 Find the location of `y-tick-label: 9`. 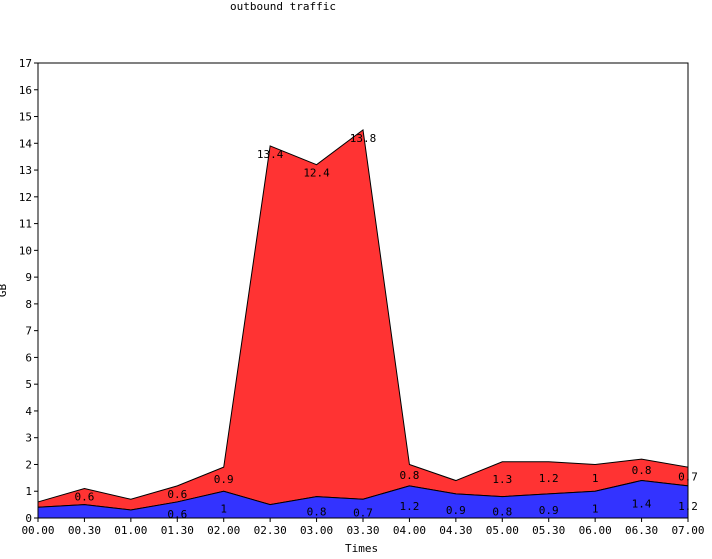

y-tick-label: 9 is located at coordinates (28, 277).